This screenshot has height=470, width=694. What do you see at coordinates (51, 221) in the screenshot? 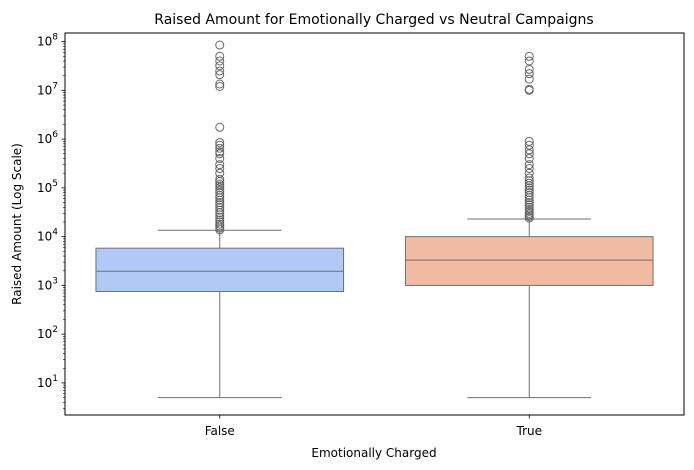
I see `y-axis: 10¹ 10² 10³ 10⁴ 10⁵ 10⁶ 10⁷ 10⁸` at bounding box center [51, 221].